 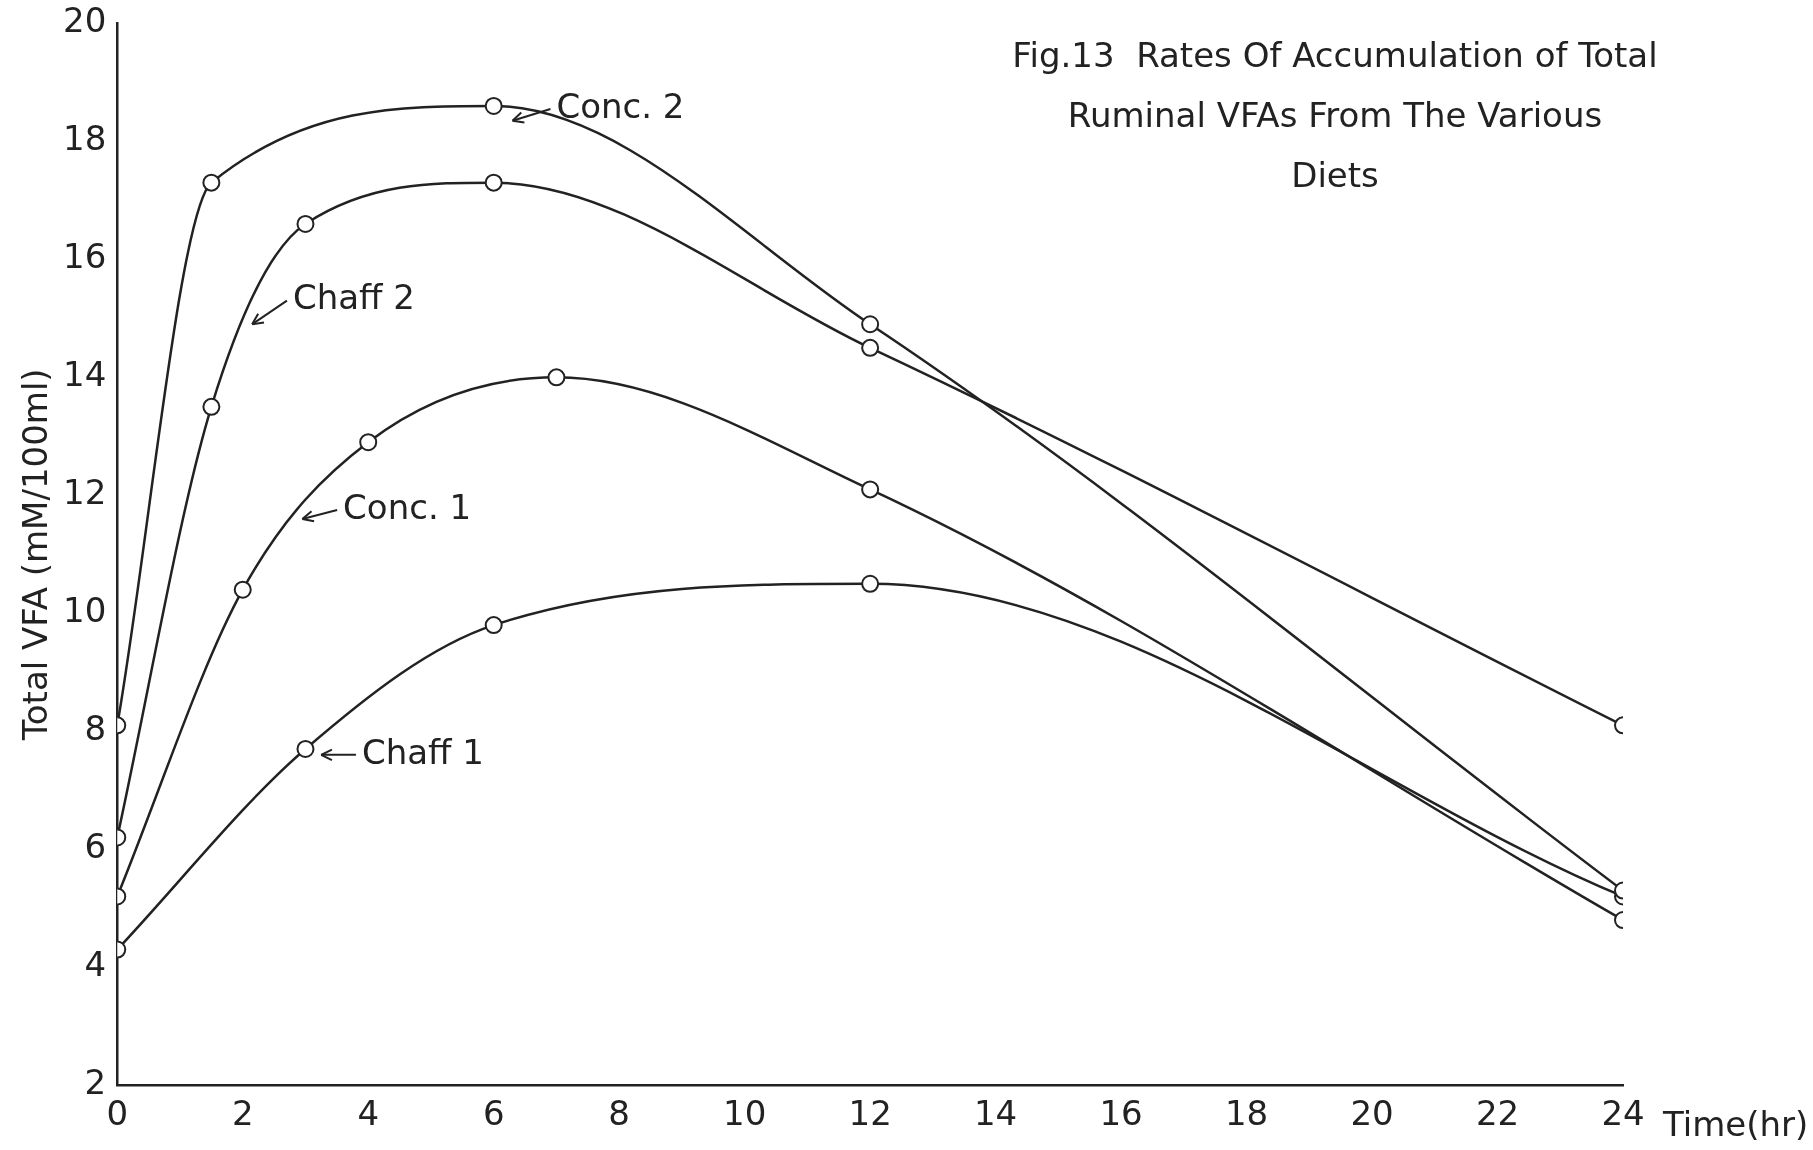 What do you see at coordinates (368, 1113) in the screenshot?
I see `x-tick-label: 4` at bounding box center [368, 1113].